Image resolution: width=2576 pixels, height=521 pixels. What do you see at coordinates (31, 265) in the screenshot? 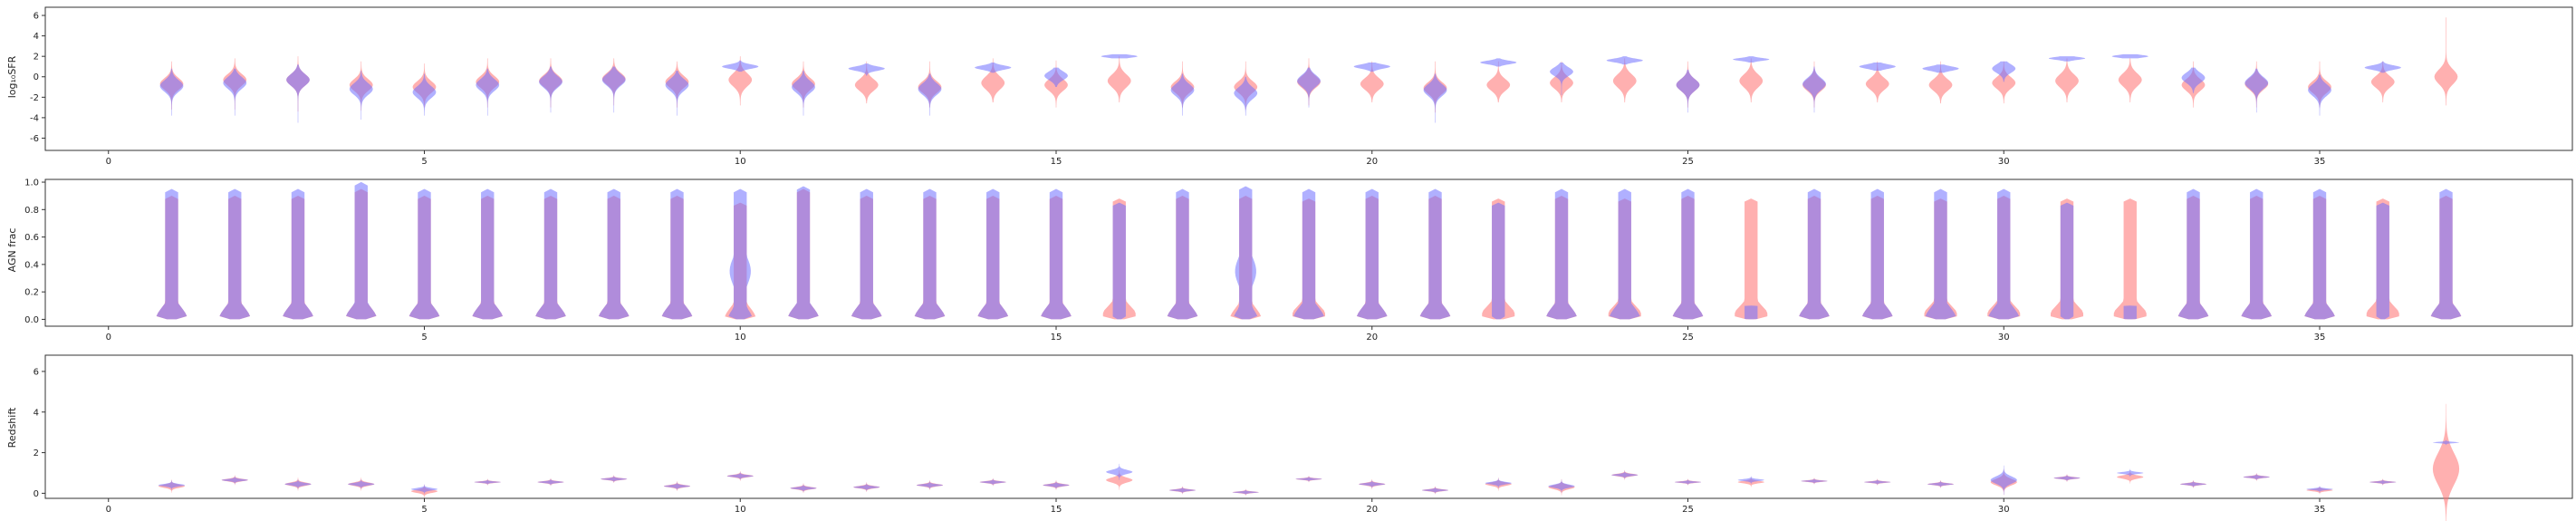
I see `y-tick-label: 0.4` at bounding box center [31, 265].